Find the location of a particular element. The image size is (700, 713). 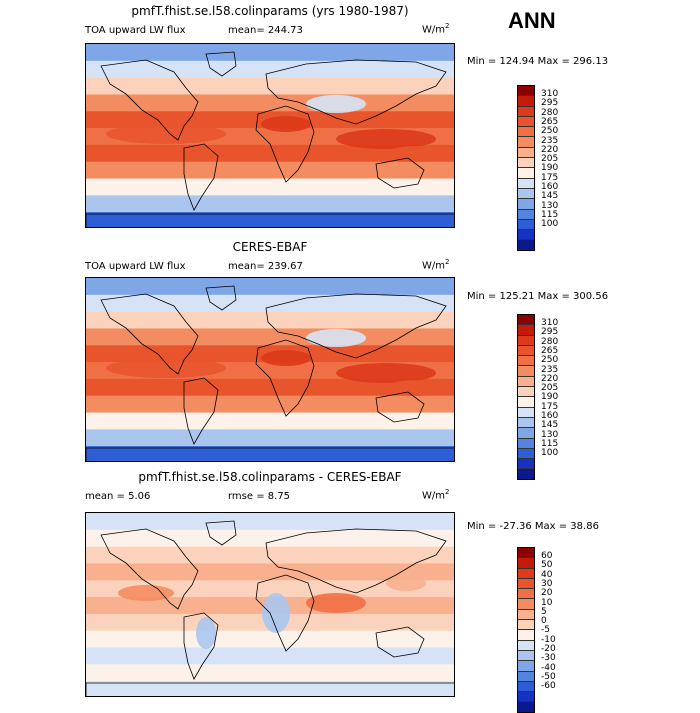

colorbar-level-label: 50 is located at coordinates (547, 565).